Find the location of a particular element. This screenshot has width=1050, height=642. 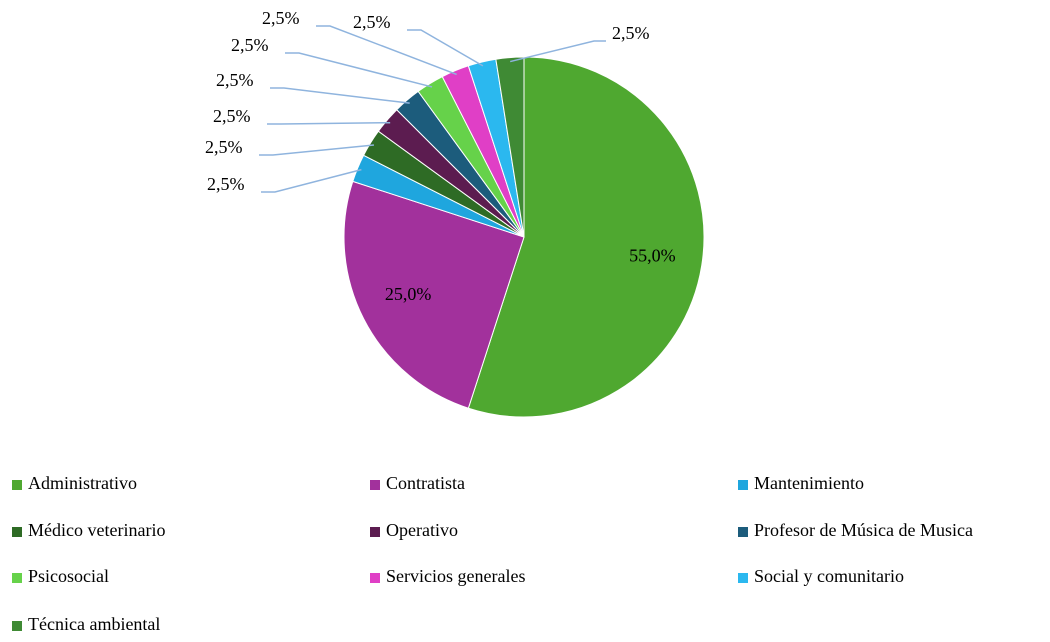

legend-label: Administrativo is located at coordinates (82, 483).